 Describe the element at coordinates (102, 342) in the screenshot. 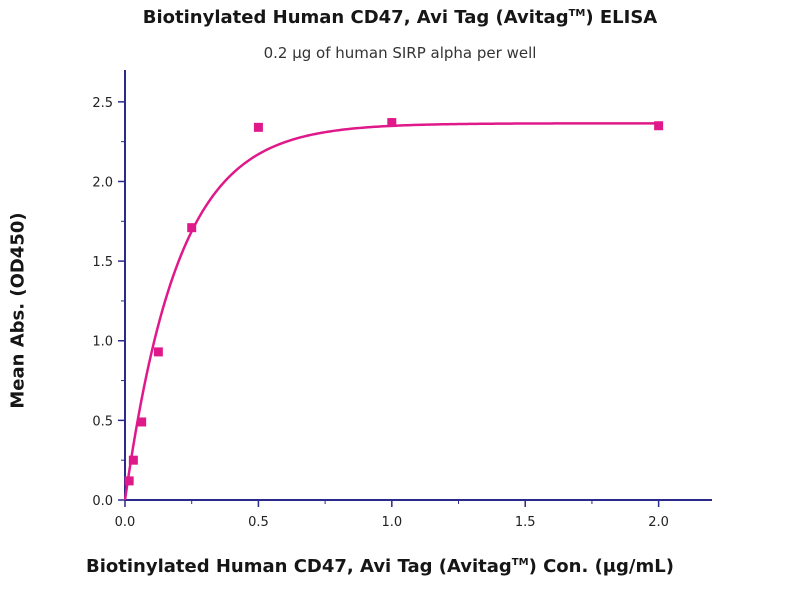

I see `y-tick-label: 1.0` at that location.